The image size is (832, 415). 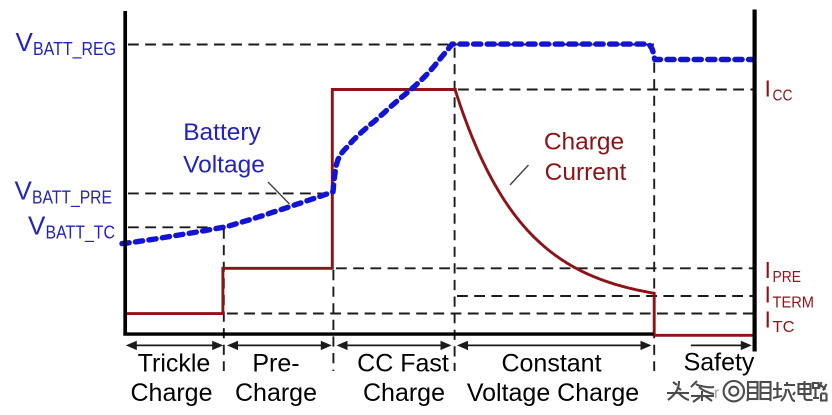 What do you see at coordinates (224, 165) in the screenshot?
I see `svg-text: Voltage` at bounding box center [224, 165].